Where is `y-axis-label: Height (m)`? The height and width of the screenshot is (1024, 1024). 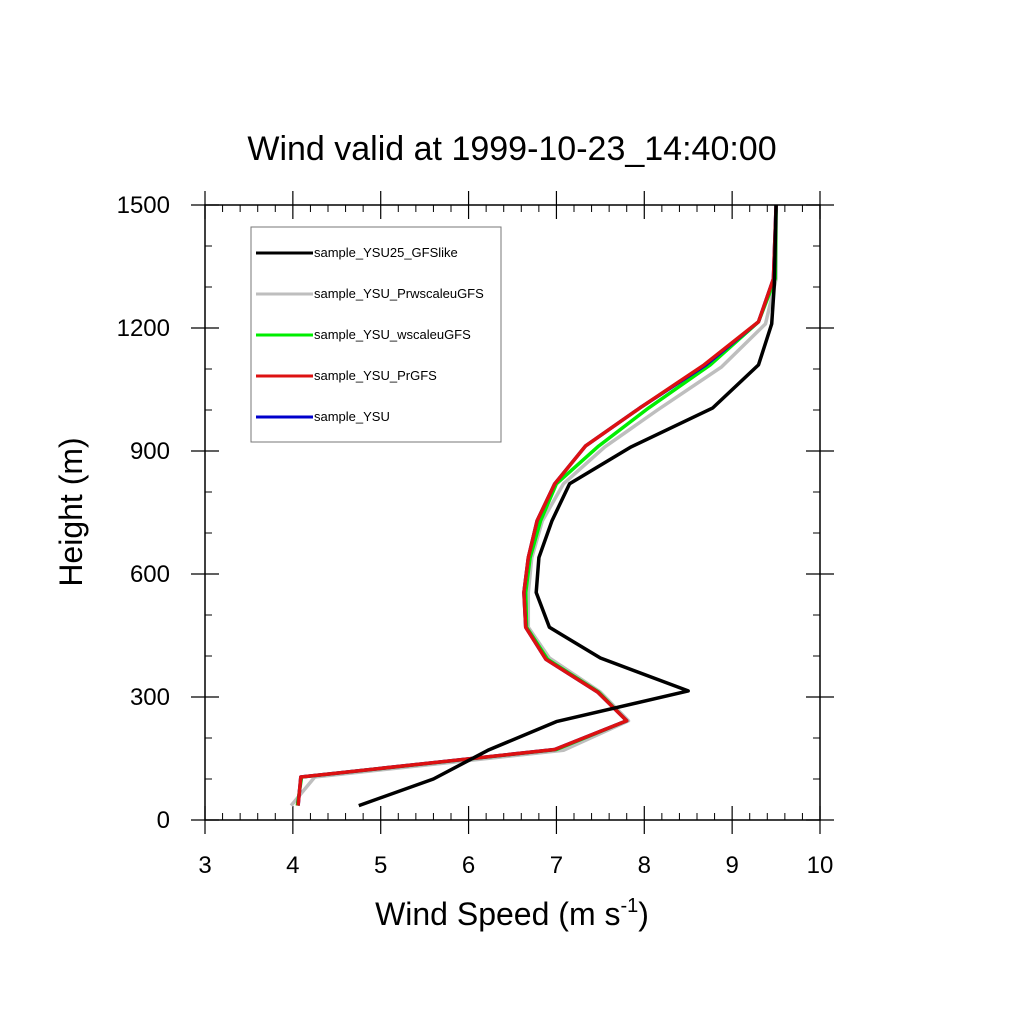 y-axis-label: Height (m) is located at coordinates (71, 511).